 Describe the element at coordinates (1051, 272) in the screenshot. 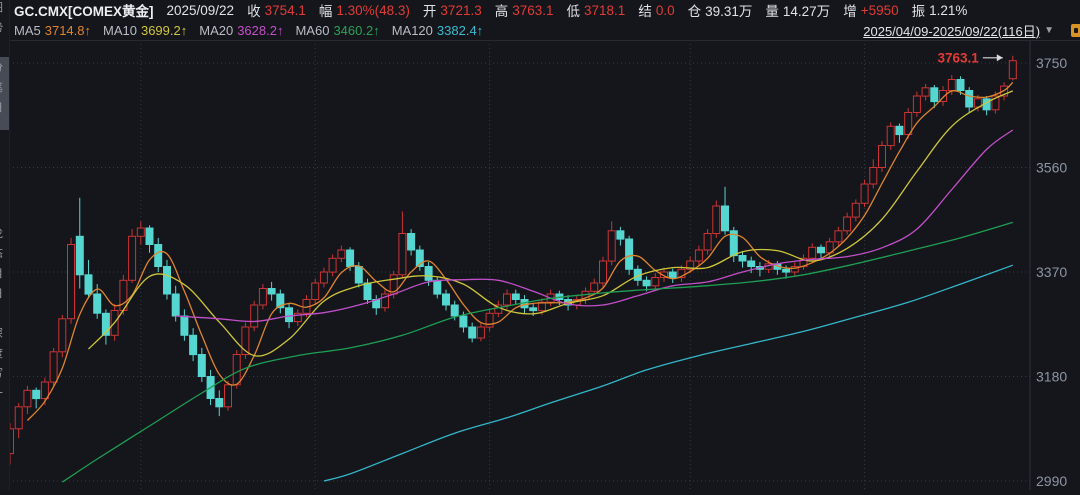

I see `y-axis-label: 3370` at that location.